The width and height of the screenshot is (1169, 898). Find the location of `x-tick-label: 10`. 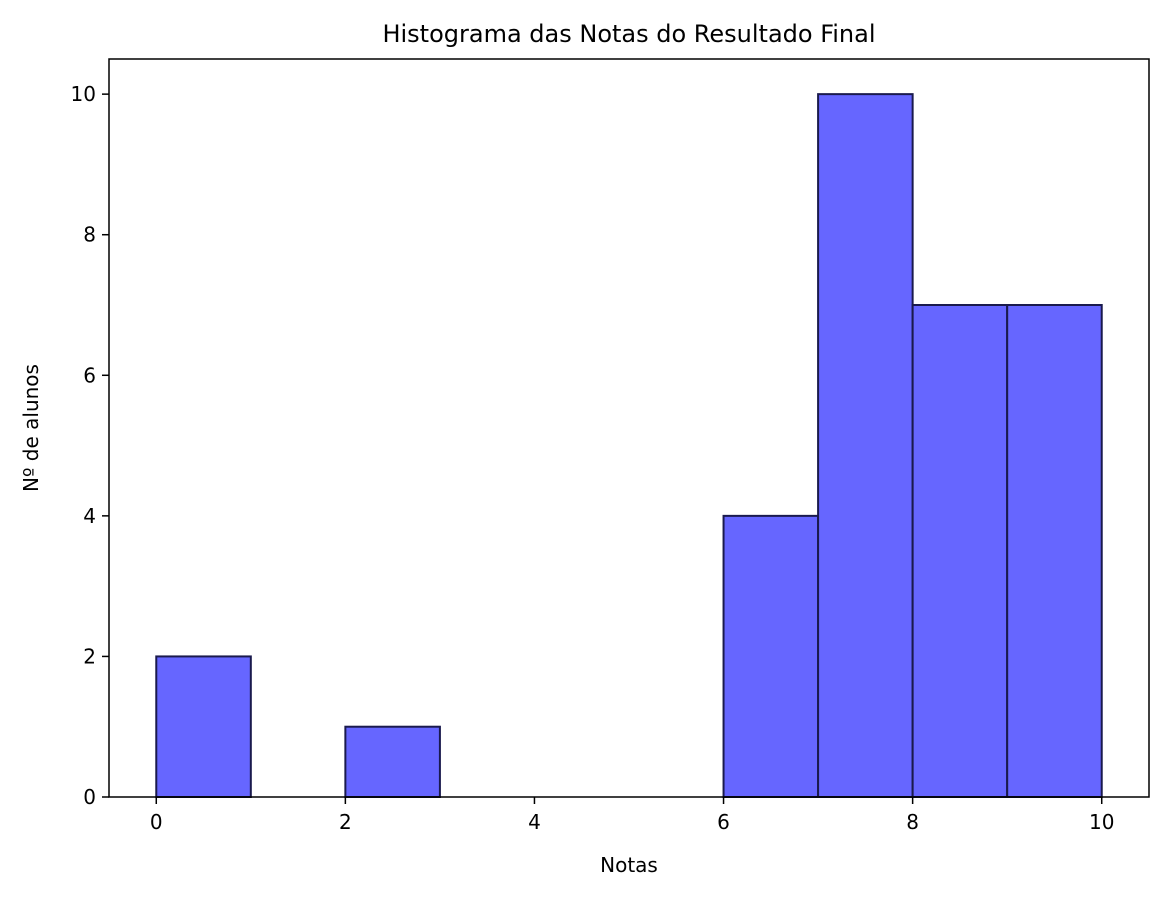

x-tick-label: 10 is located at coordinates (1101, 822).